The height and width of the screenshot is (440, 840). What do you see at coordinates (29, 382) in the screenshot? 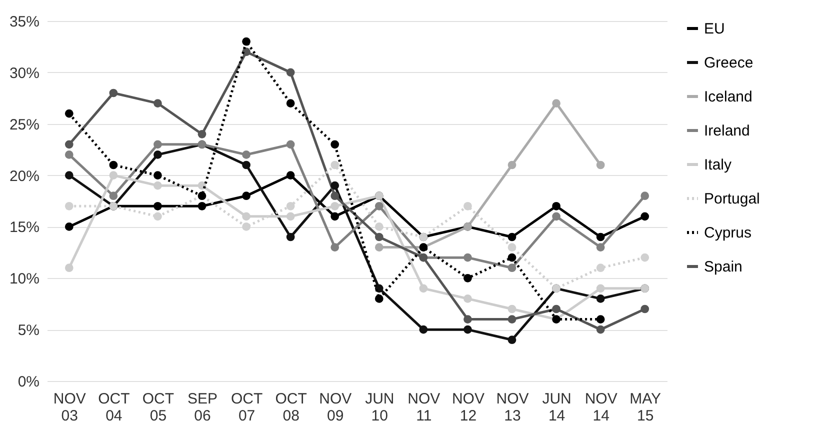
I see `y-tick-label: 0%` at bounding box center [29, 382].